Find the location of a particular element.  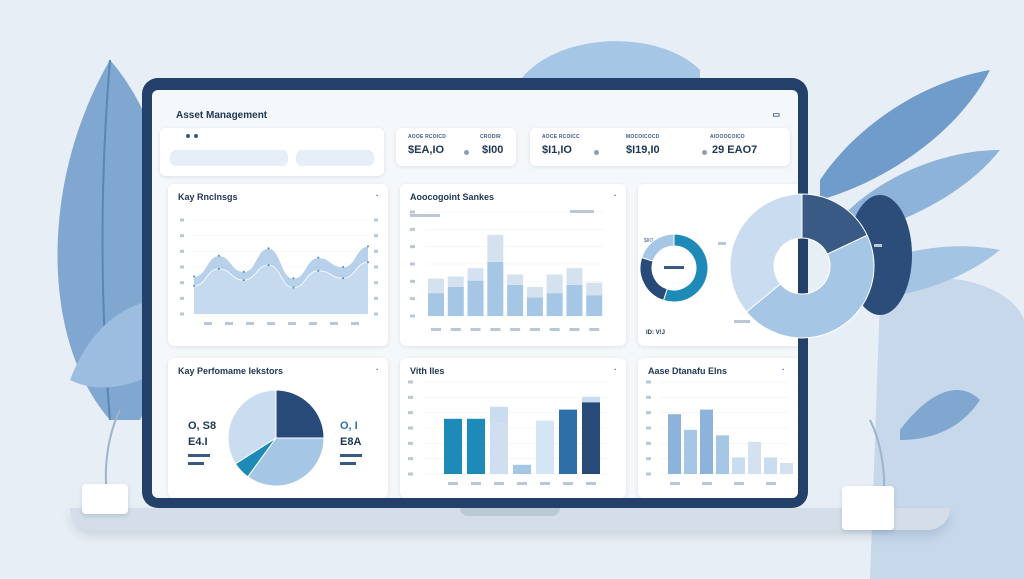

donut-center-label is located at coordinates (674, 267).